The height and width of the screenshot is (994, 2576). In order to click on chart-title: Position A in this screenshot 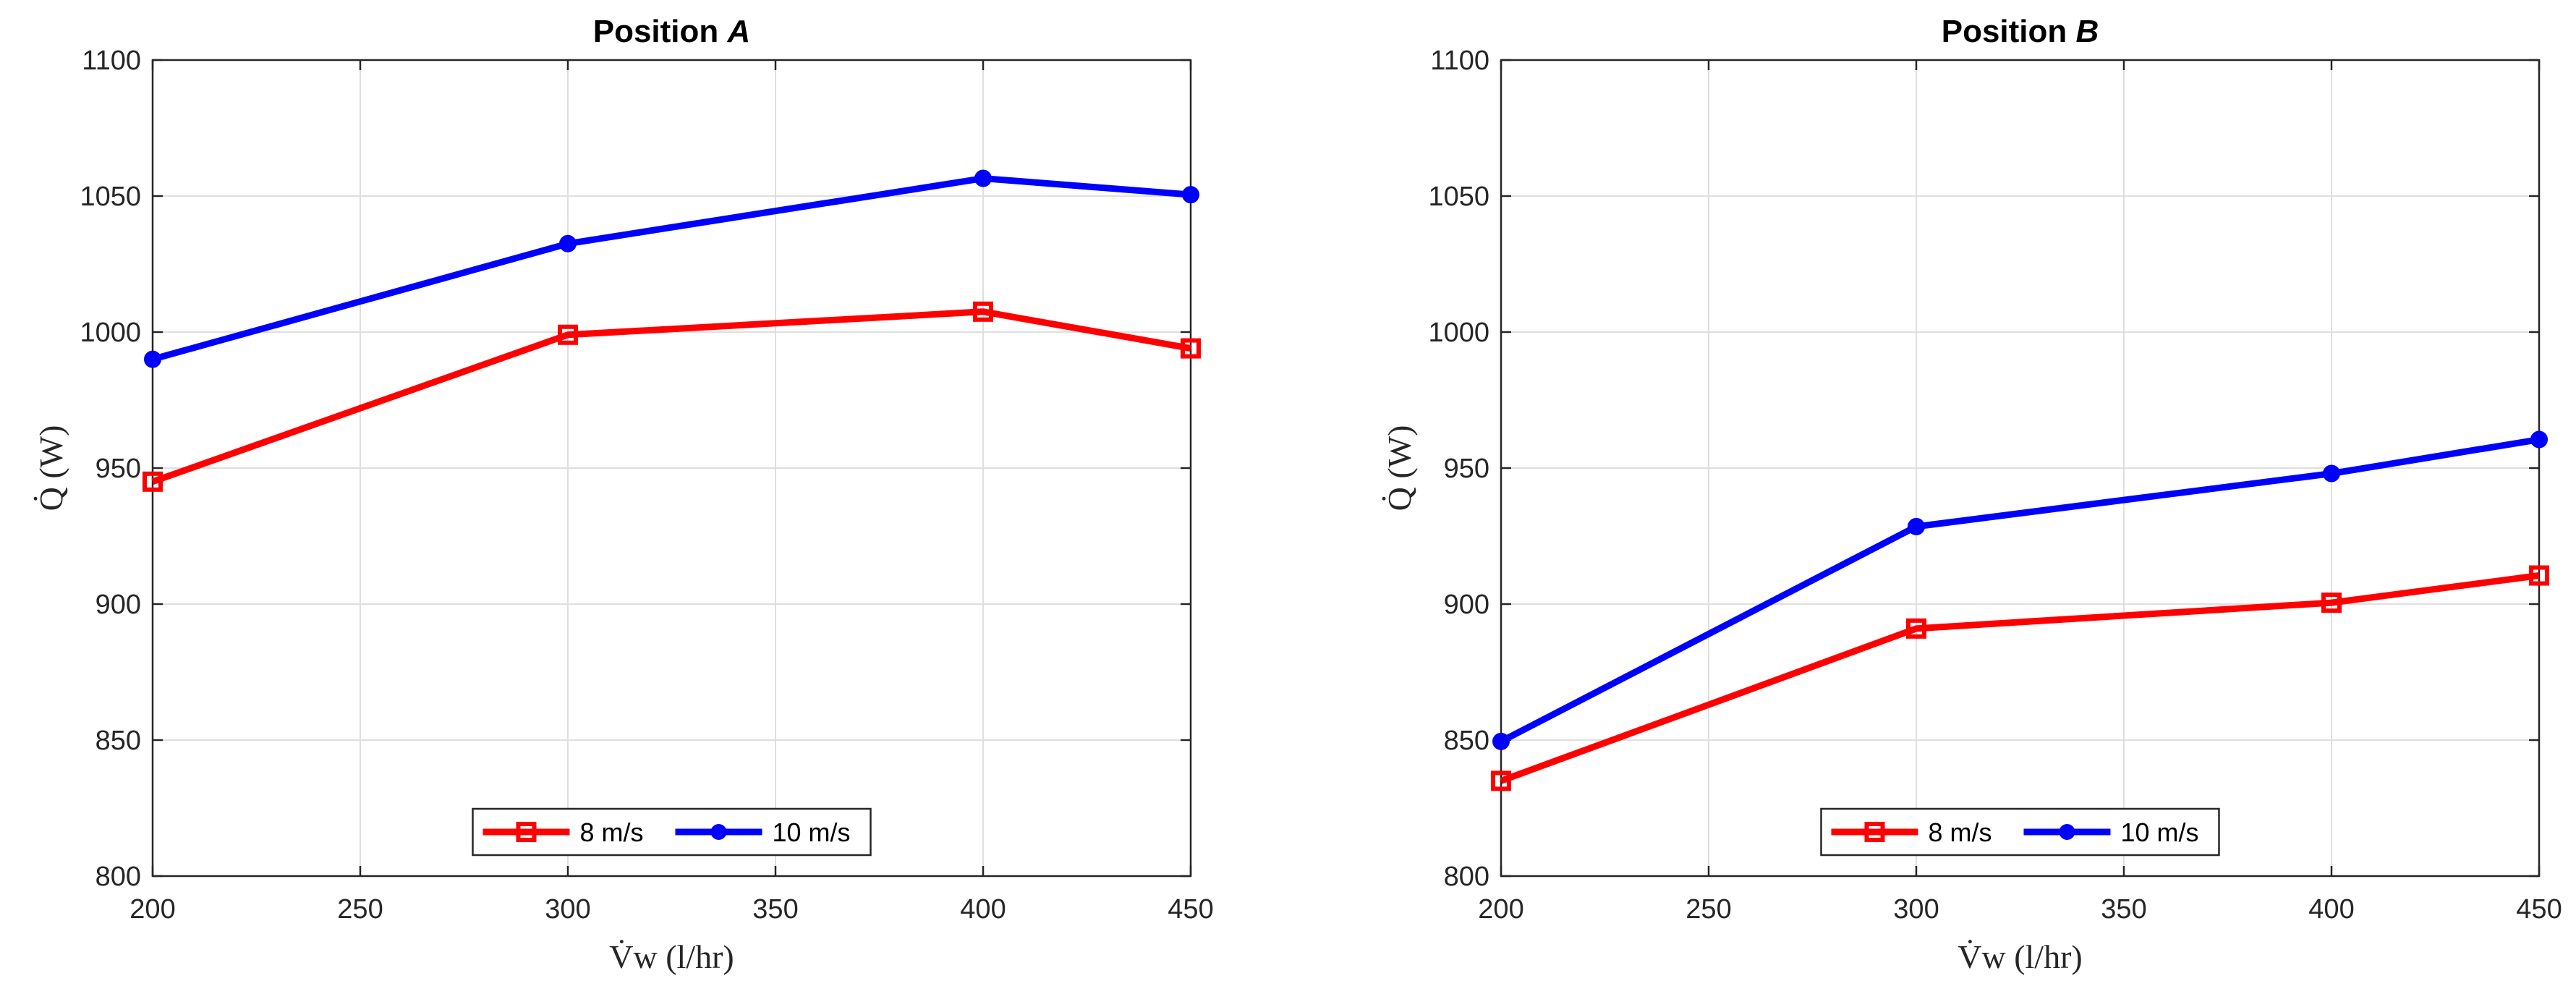, I will do `click(672, 31)`.